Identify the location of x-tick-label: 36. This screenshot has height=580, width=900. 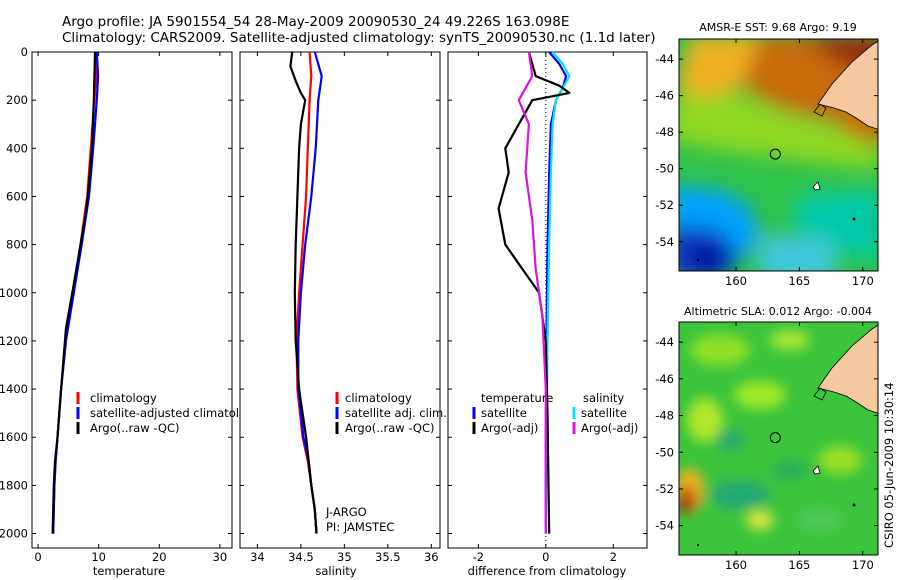
(431, 557).